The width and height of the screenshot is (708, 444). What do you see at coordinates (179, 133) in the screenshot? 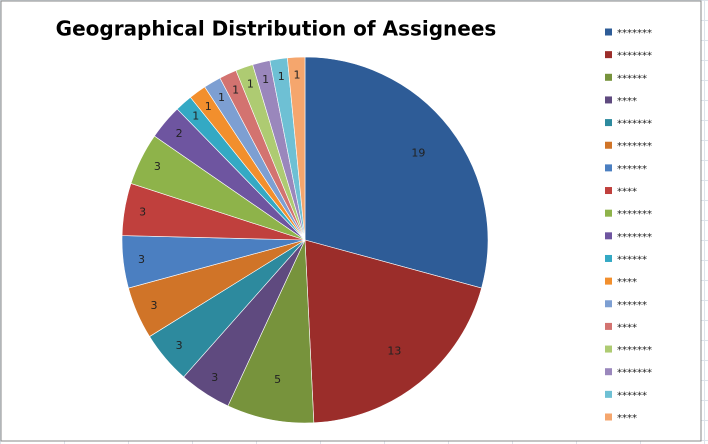
I see `data-label: 2` at bounding box center [179, 133].